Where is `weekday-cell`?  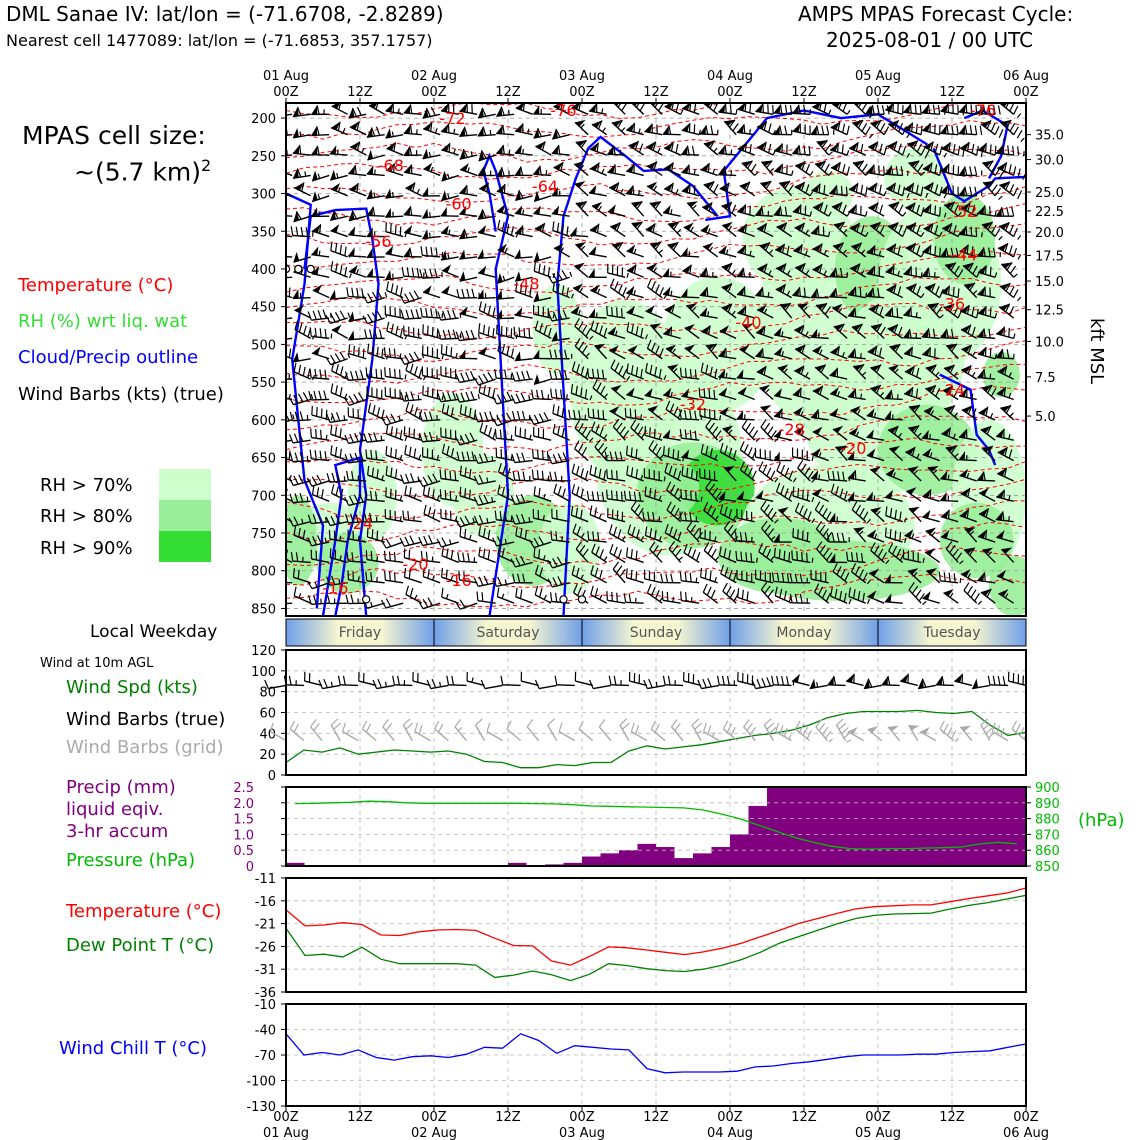 weekday-cell is located at coordinates (656, 632).